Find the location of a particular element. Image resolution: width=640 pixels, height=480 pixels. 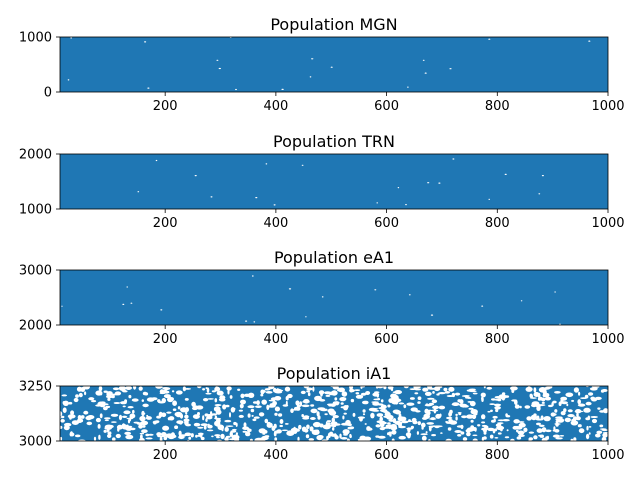

y-tick-label: 3250 is located at coordinates (35, 387).